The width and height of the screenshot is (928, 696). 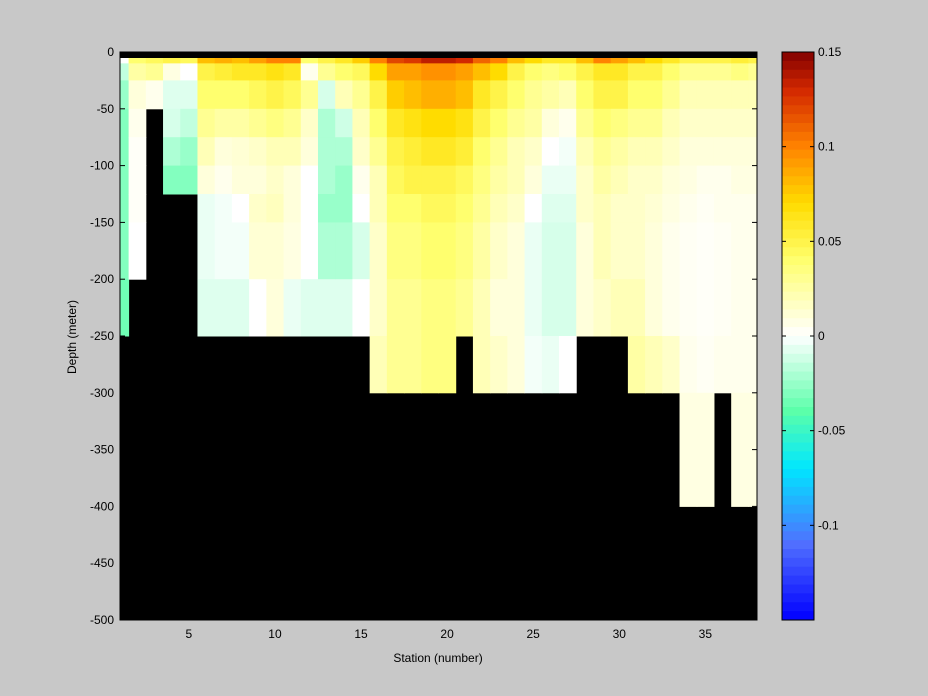 What do you see at coordinates (106, 109) in the screenshot?
I see `y-tick-label: -50` at bounding box center [106, 109].